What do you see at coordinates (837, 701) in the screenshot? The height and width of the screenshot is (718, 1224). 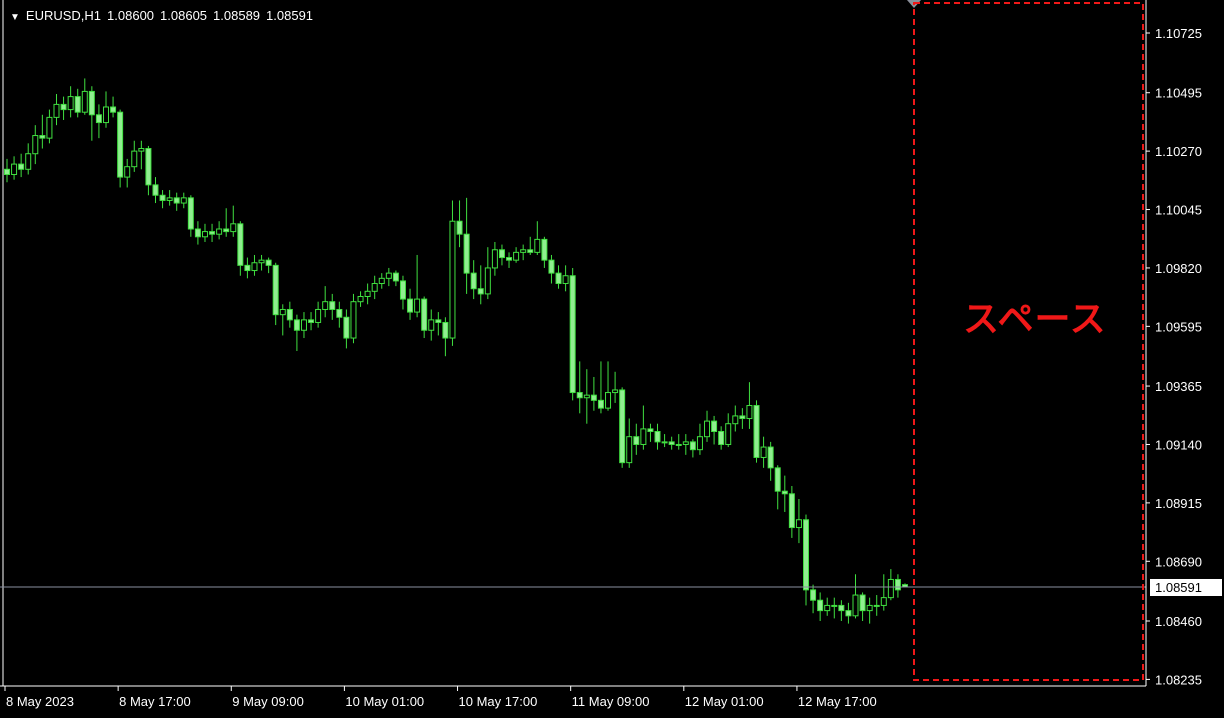 I see `time-tick-label: 12 May 17:00` at bounding box center [837, 701].